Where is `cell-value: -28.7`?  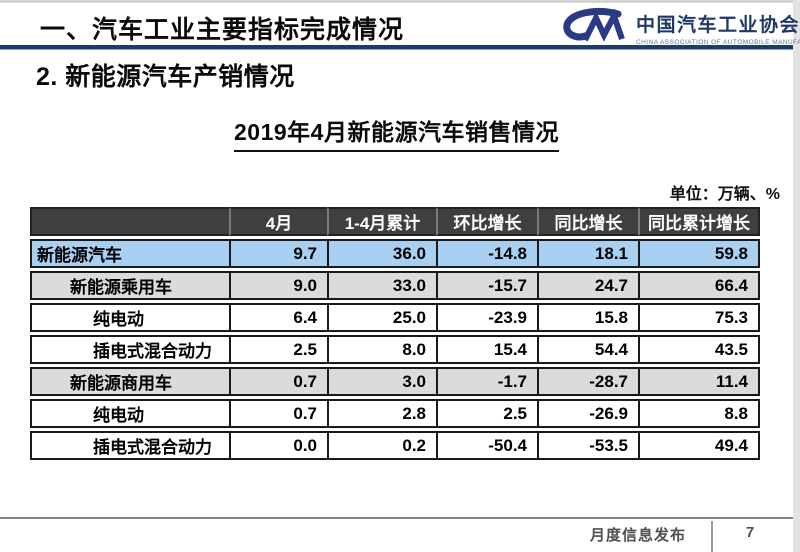 cell-value: -28.7 is located at coordinates (587, 381).